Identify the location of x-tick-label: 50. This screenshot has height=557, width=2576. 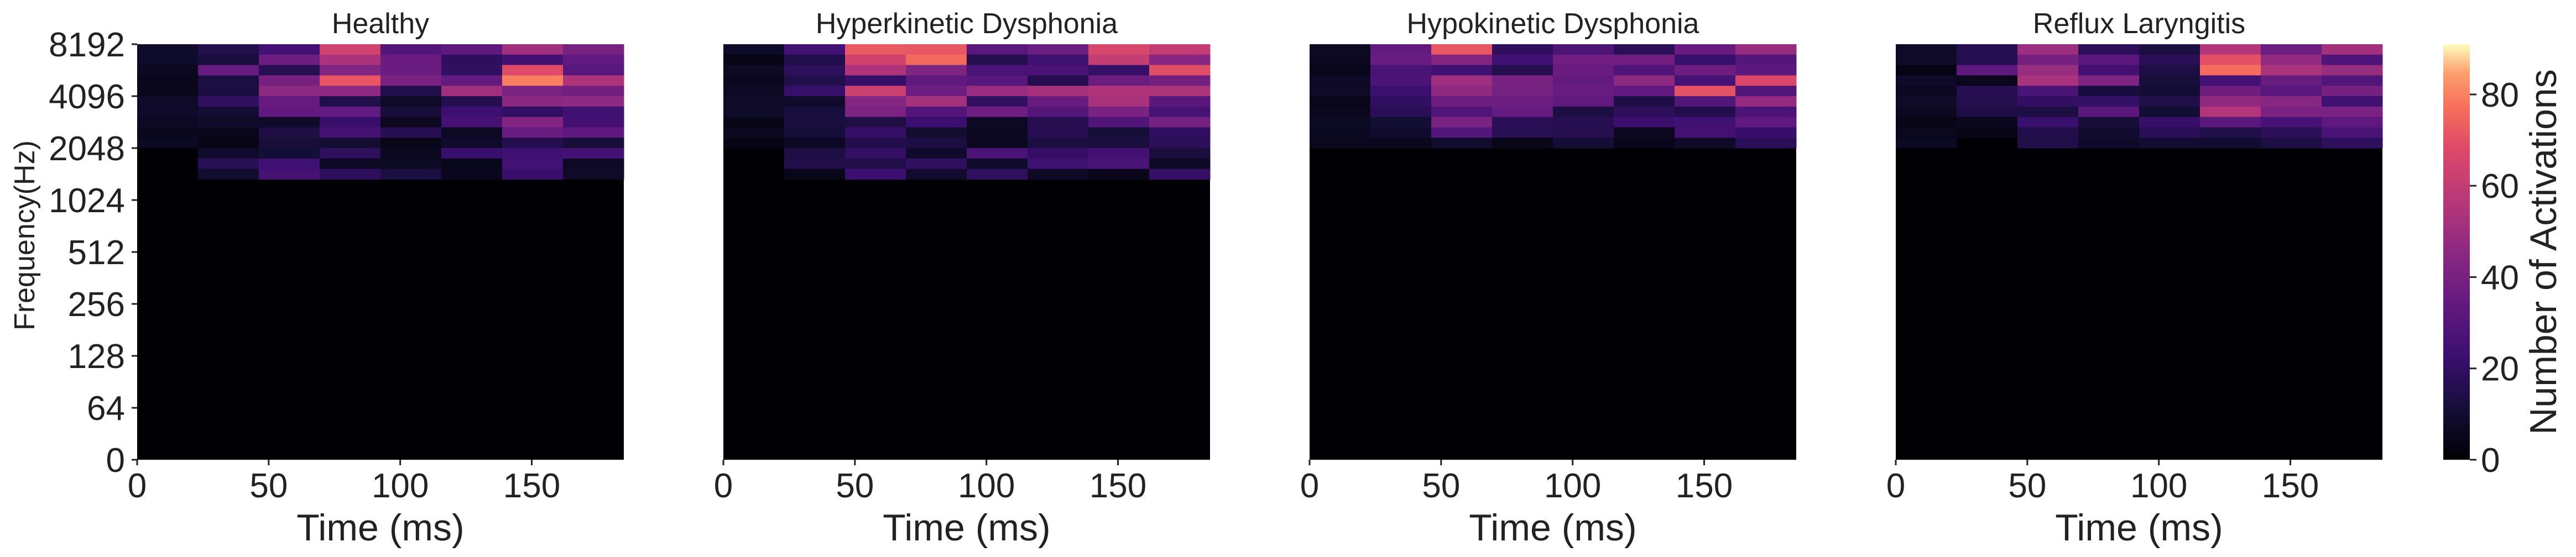
(2027, 486).